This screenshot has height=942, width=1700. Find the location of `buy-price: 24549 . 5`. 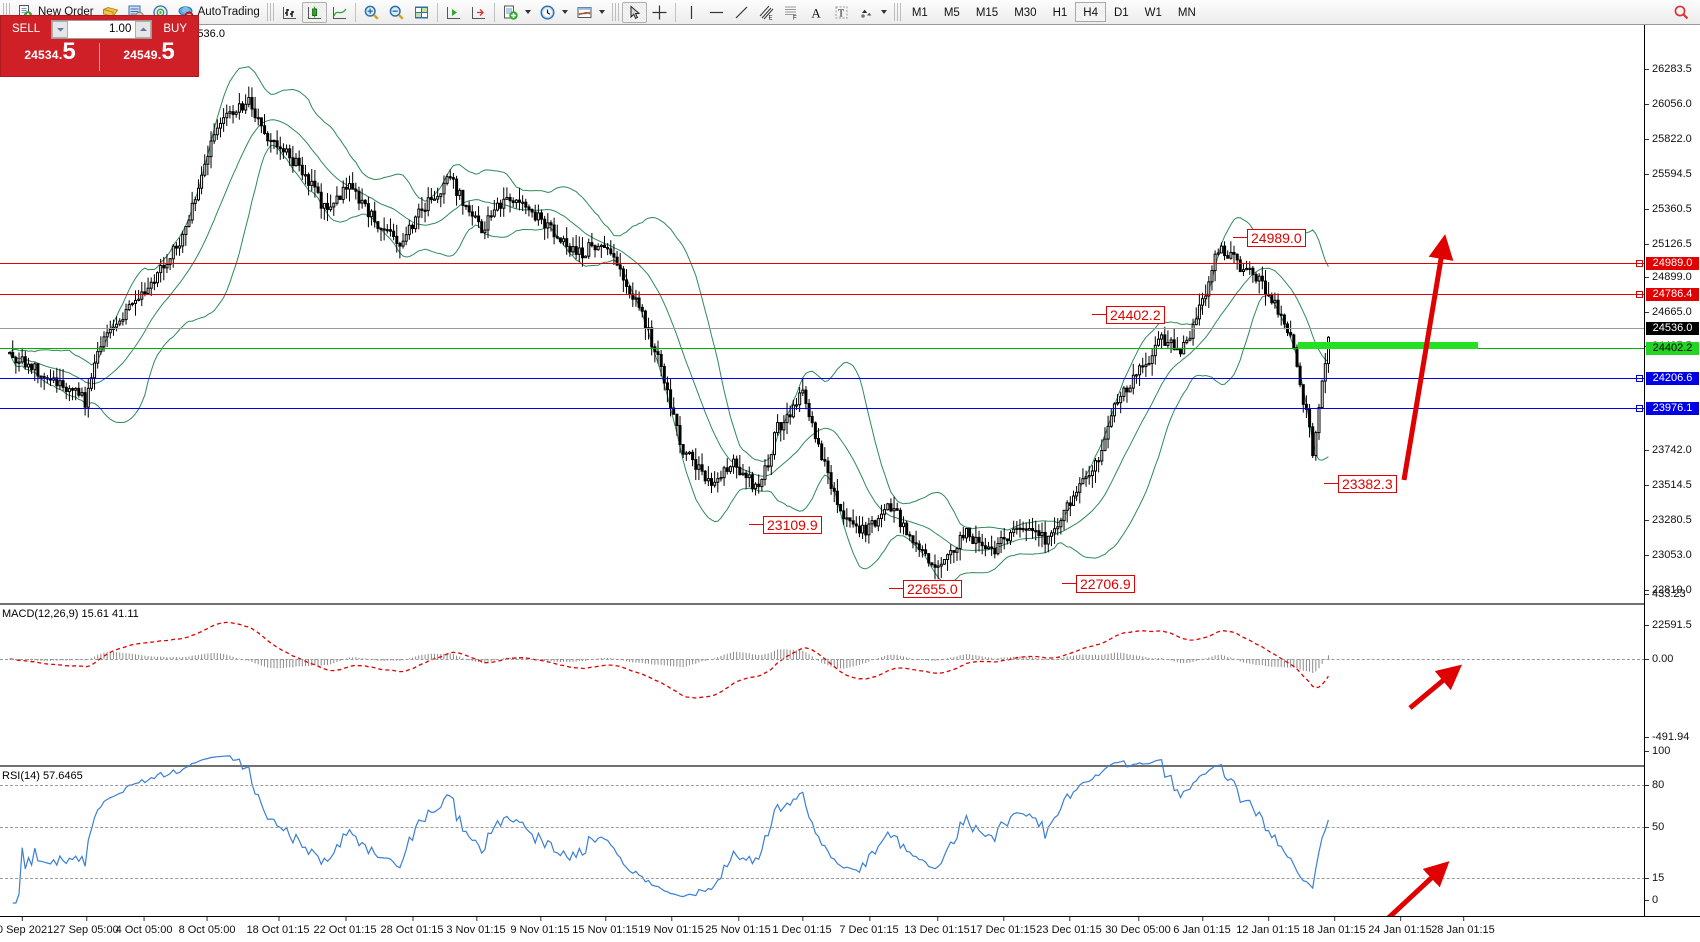

buy-price: 24549 . 5 is located at coordinates (149, 57).